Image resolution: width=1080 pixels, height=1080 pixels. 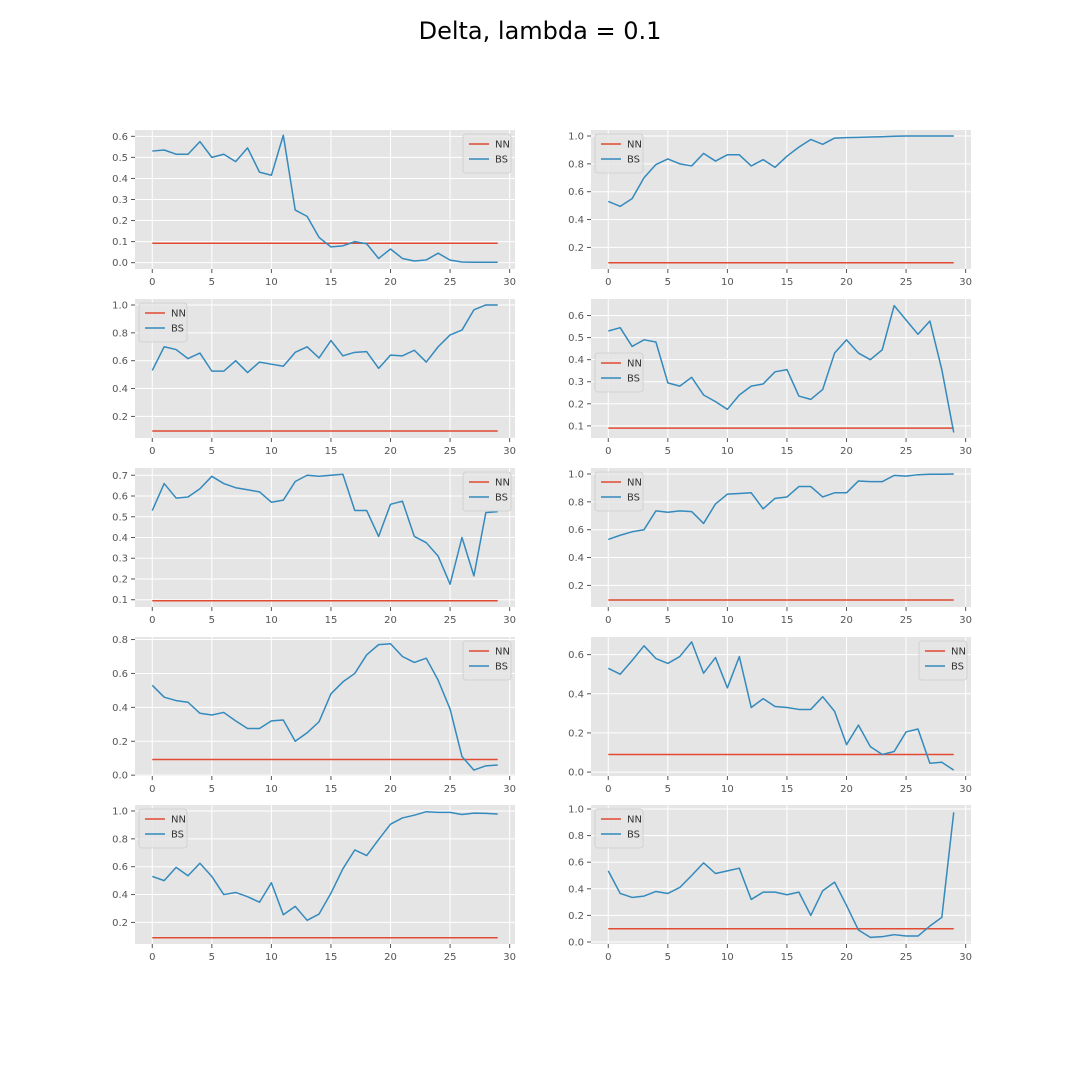 What do you see at coordinates (540, 31) in the screenshot?
I see `figure-title: Delta, lambda = 0.1` at bounding box center [540, 31].